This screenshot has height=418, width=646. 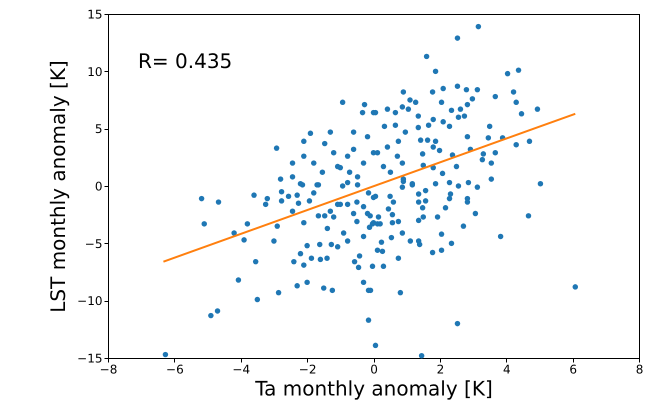 I want to click on y-tick-label: 0, so click(x=98, y=187).